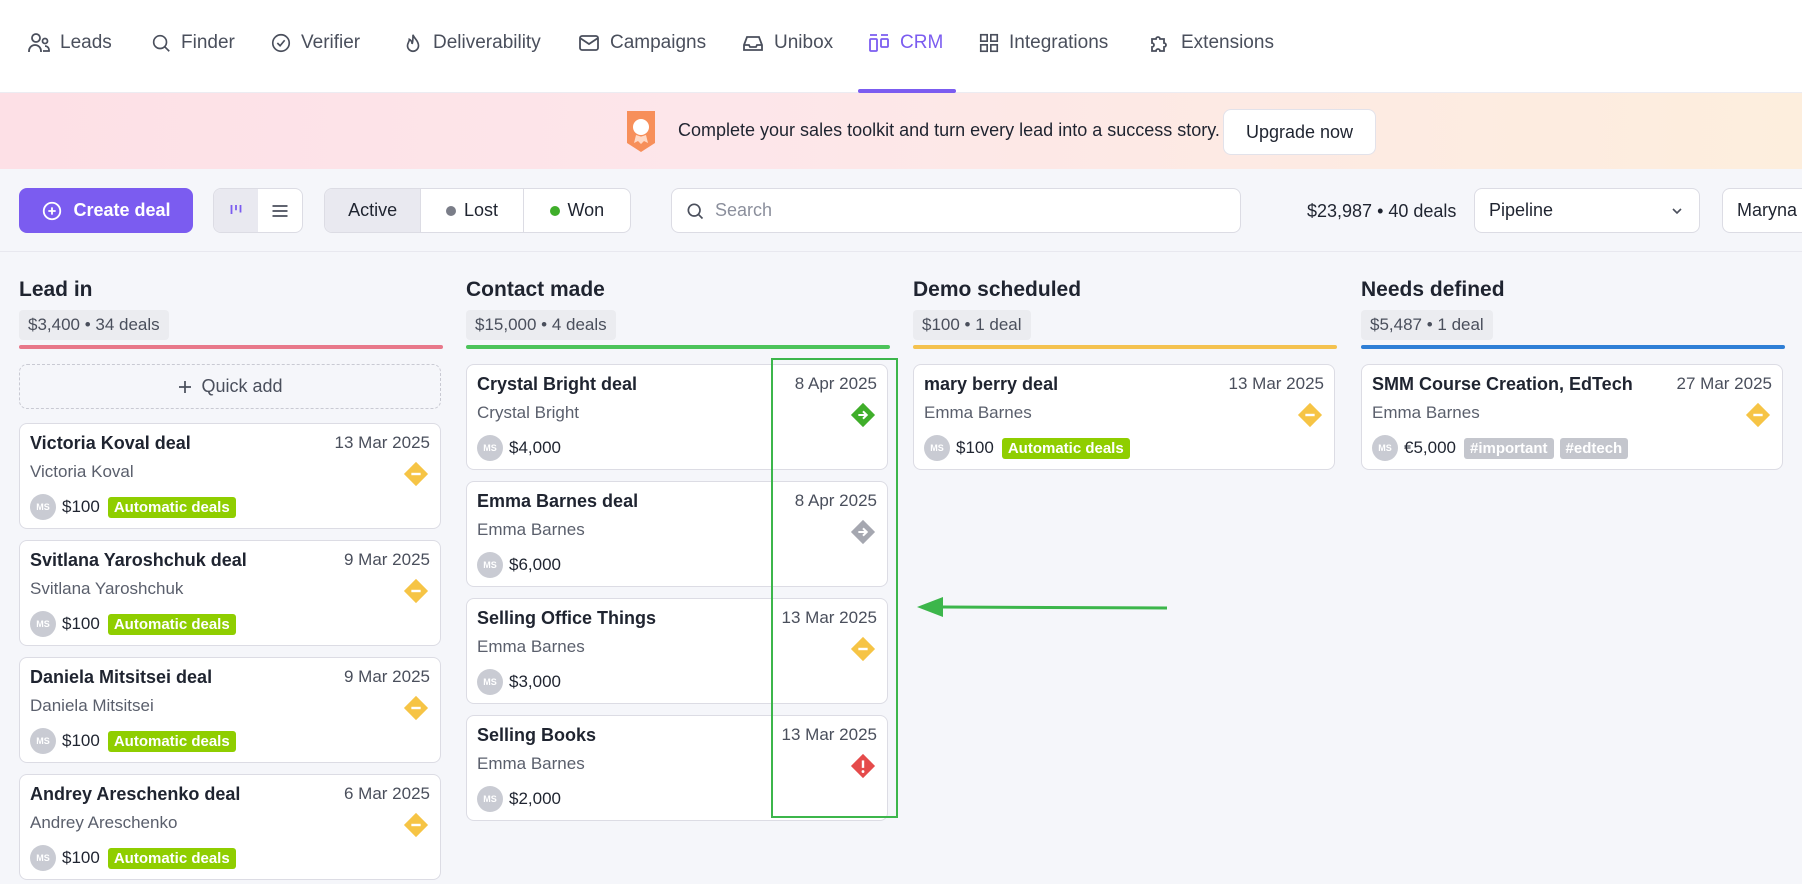 The height and width of the screenshot is (884, 1802). I want to click on deal-value: €5,000, so click(1430, 447).